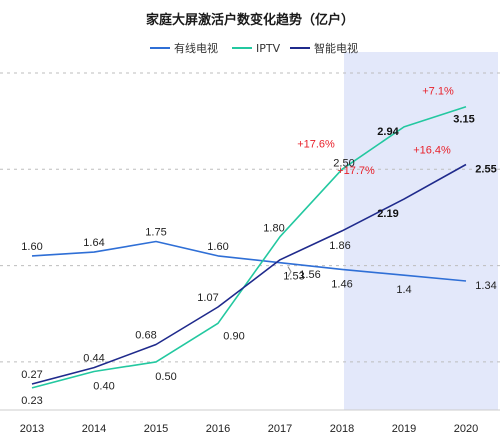 The width and height of the screenshot is (500, 441). I want to click on data-label: 1.64, so click(93, 243).